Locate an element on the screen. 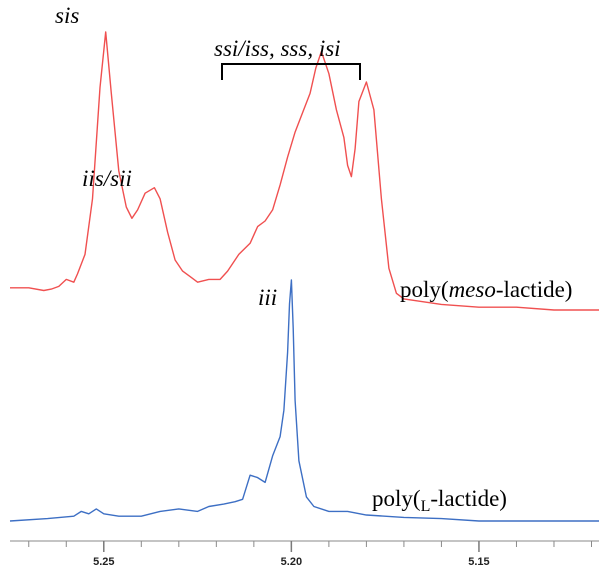  trace-label-meso-prefix: poly( is located at coordinates (424, 289).